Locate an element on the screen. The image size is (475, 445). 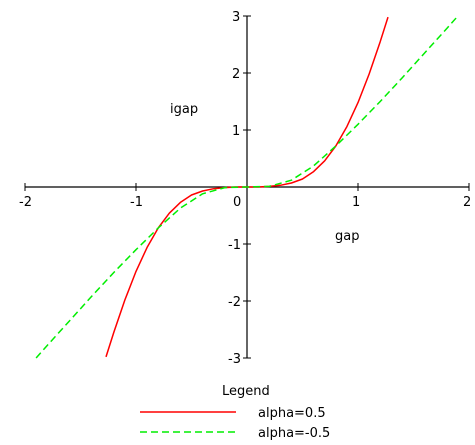
legend-label-alpha-minus-0.5: alpha=-0.5 is located at coordinates (294, 433).